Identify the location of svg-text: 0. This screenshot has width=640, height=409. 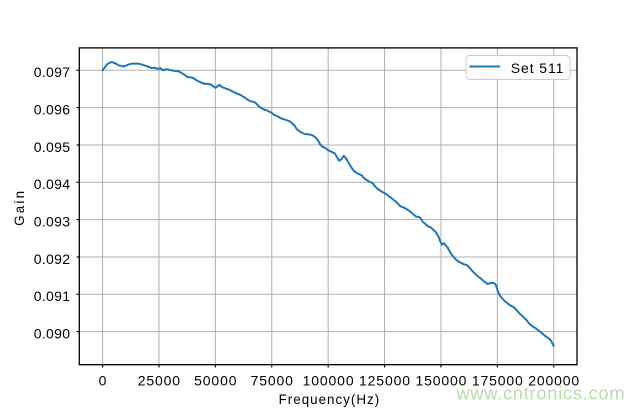
(103, 381).